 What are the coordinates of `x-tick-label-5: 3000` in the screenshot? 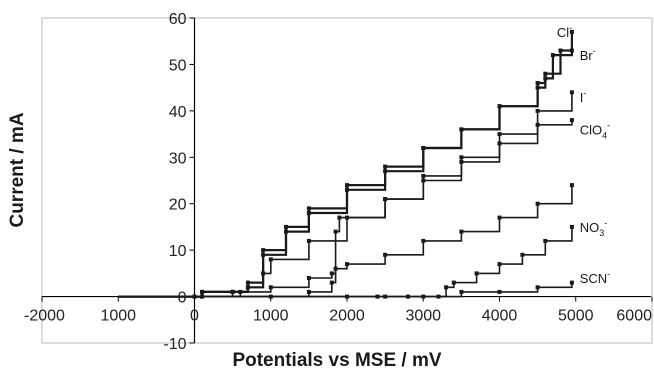 It's located at (423, 316).